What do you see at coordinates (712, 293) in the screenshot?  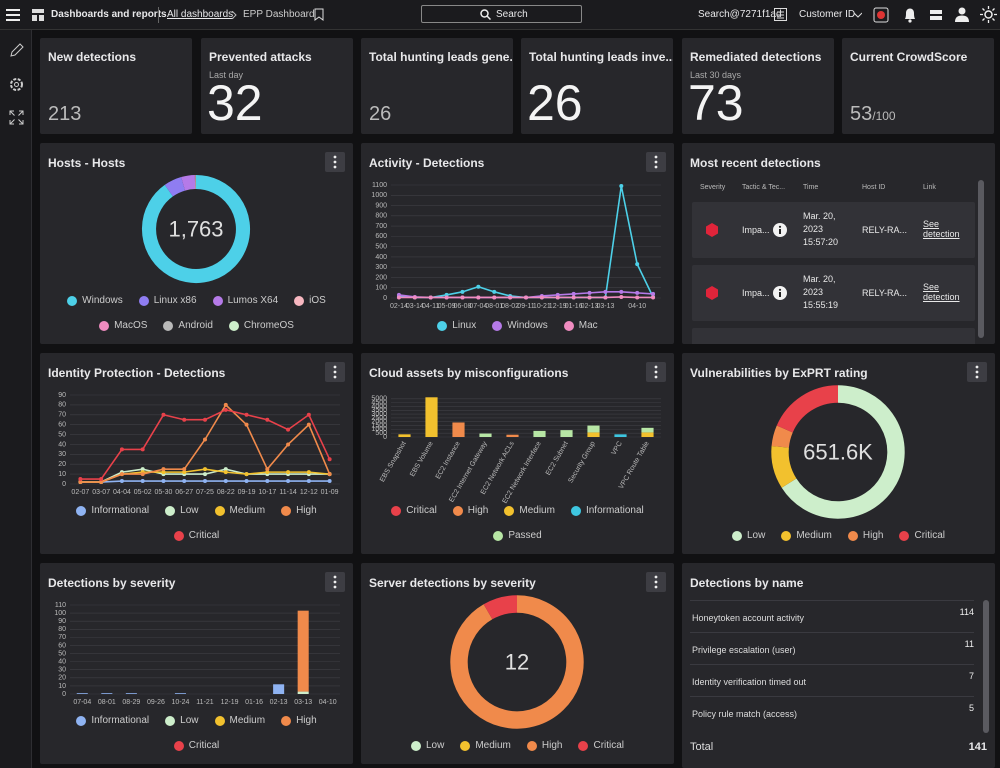 I see `severity-shape` at bounding box center [712, 293].